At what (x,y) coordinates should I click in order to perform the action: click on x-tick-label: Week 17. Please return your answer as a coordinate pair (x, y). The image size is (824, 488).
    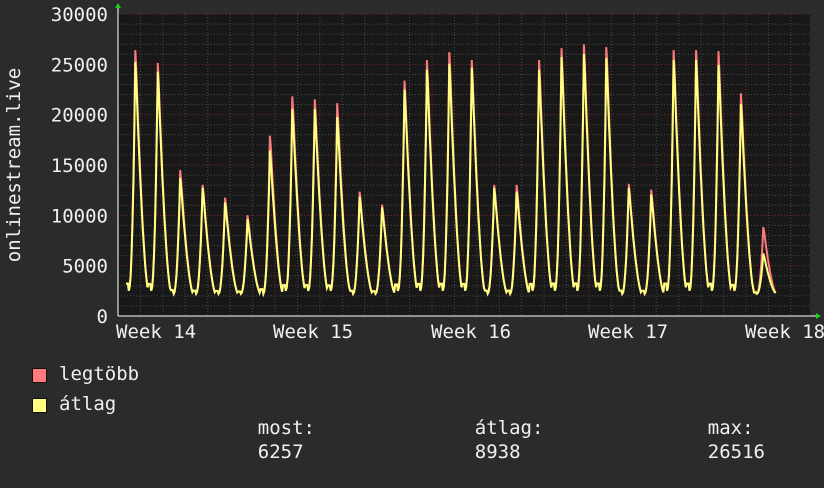
    Looking at the image, I should click on (628, 332).